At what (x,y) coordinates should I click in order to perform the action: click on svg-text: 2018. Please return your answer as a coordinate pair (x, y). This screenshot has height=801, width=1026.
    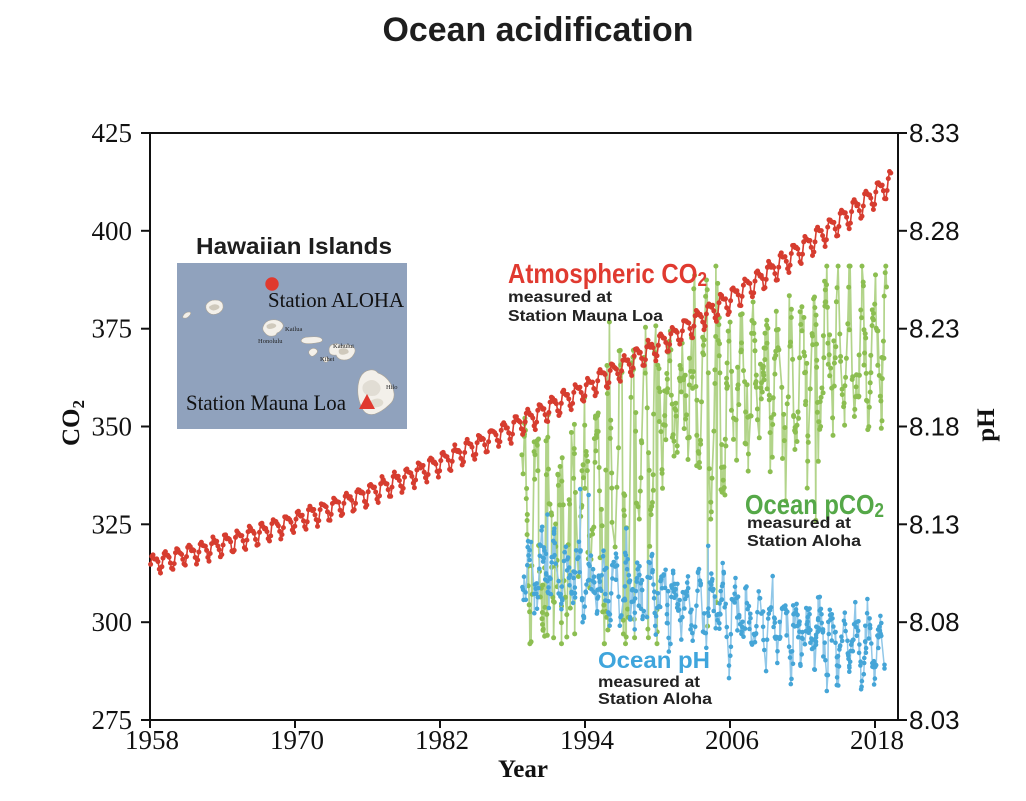
    Looking at the image, I should click on (877, 740).